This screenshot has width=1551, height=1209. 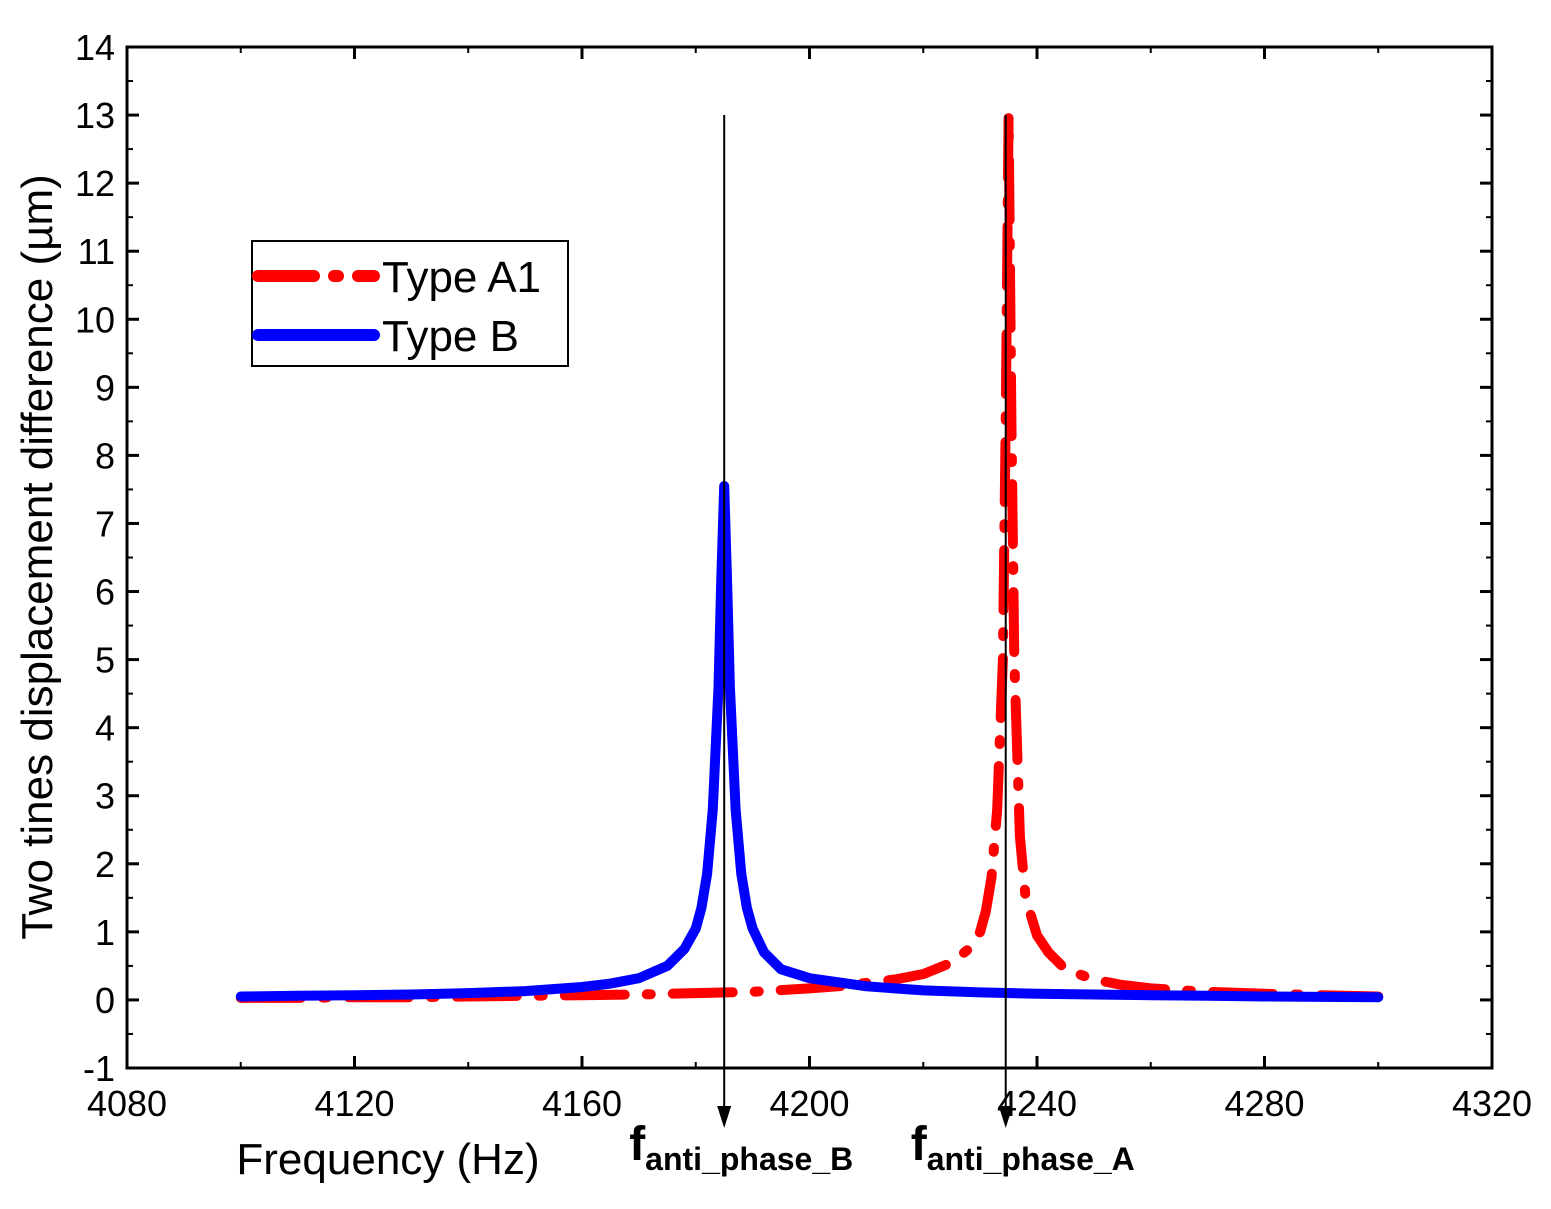 I want to click on legend-label-type-b: Type B, so click(x=450, y=336).